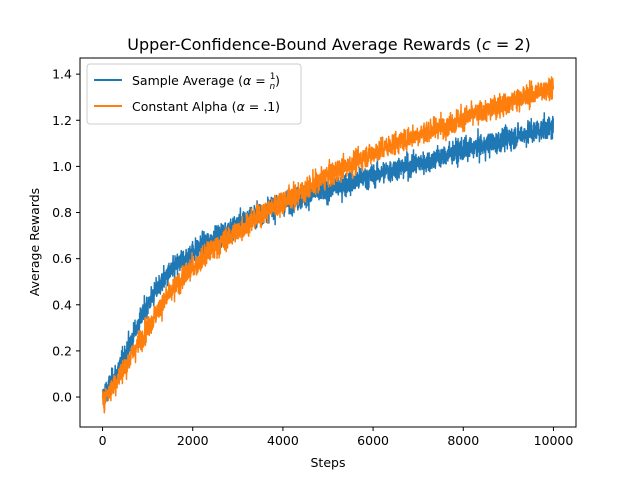 The image size is (640, 480). I want to click on y-tick-label: 1.0, so click(62, 166).